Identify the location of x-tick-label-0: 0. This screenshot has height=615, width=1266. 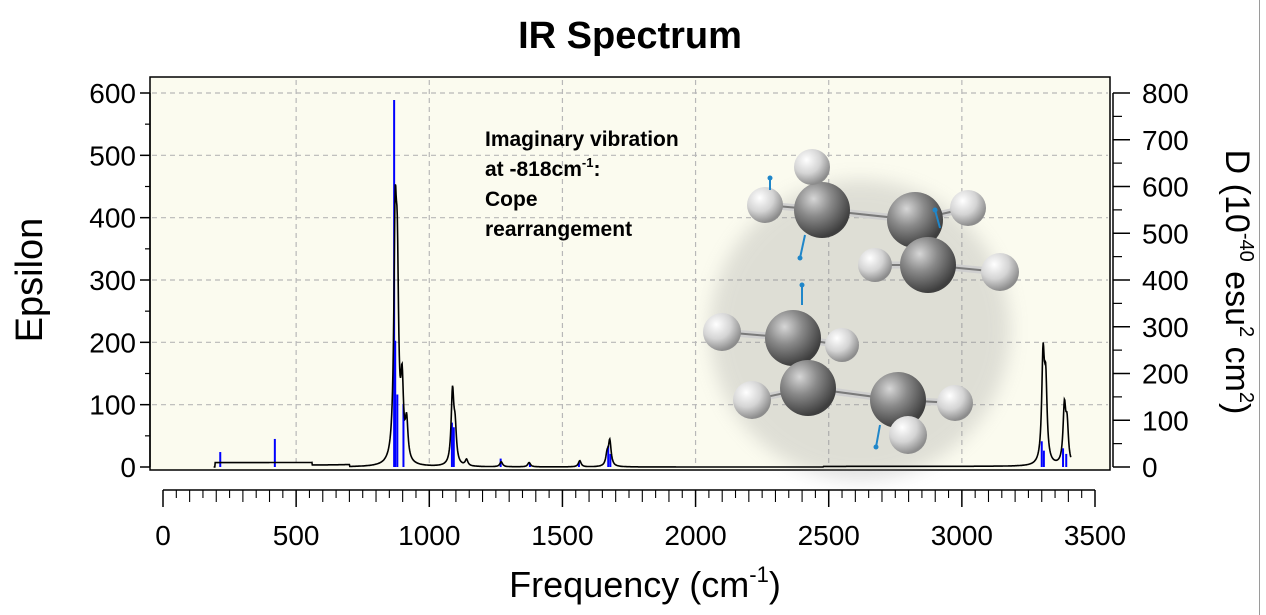
(163, 535).